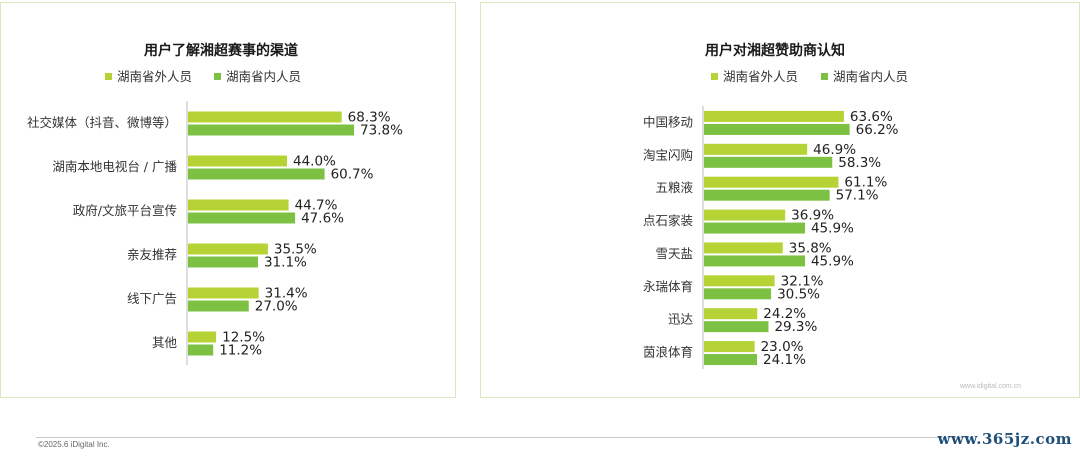  What do you see at coordinates (865, 183) in the screenshot?
I see `value-label: 61.1%` at bounding box center [865, 183].